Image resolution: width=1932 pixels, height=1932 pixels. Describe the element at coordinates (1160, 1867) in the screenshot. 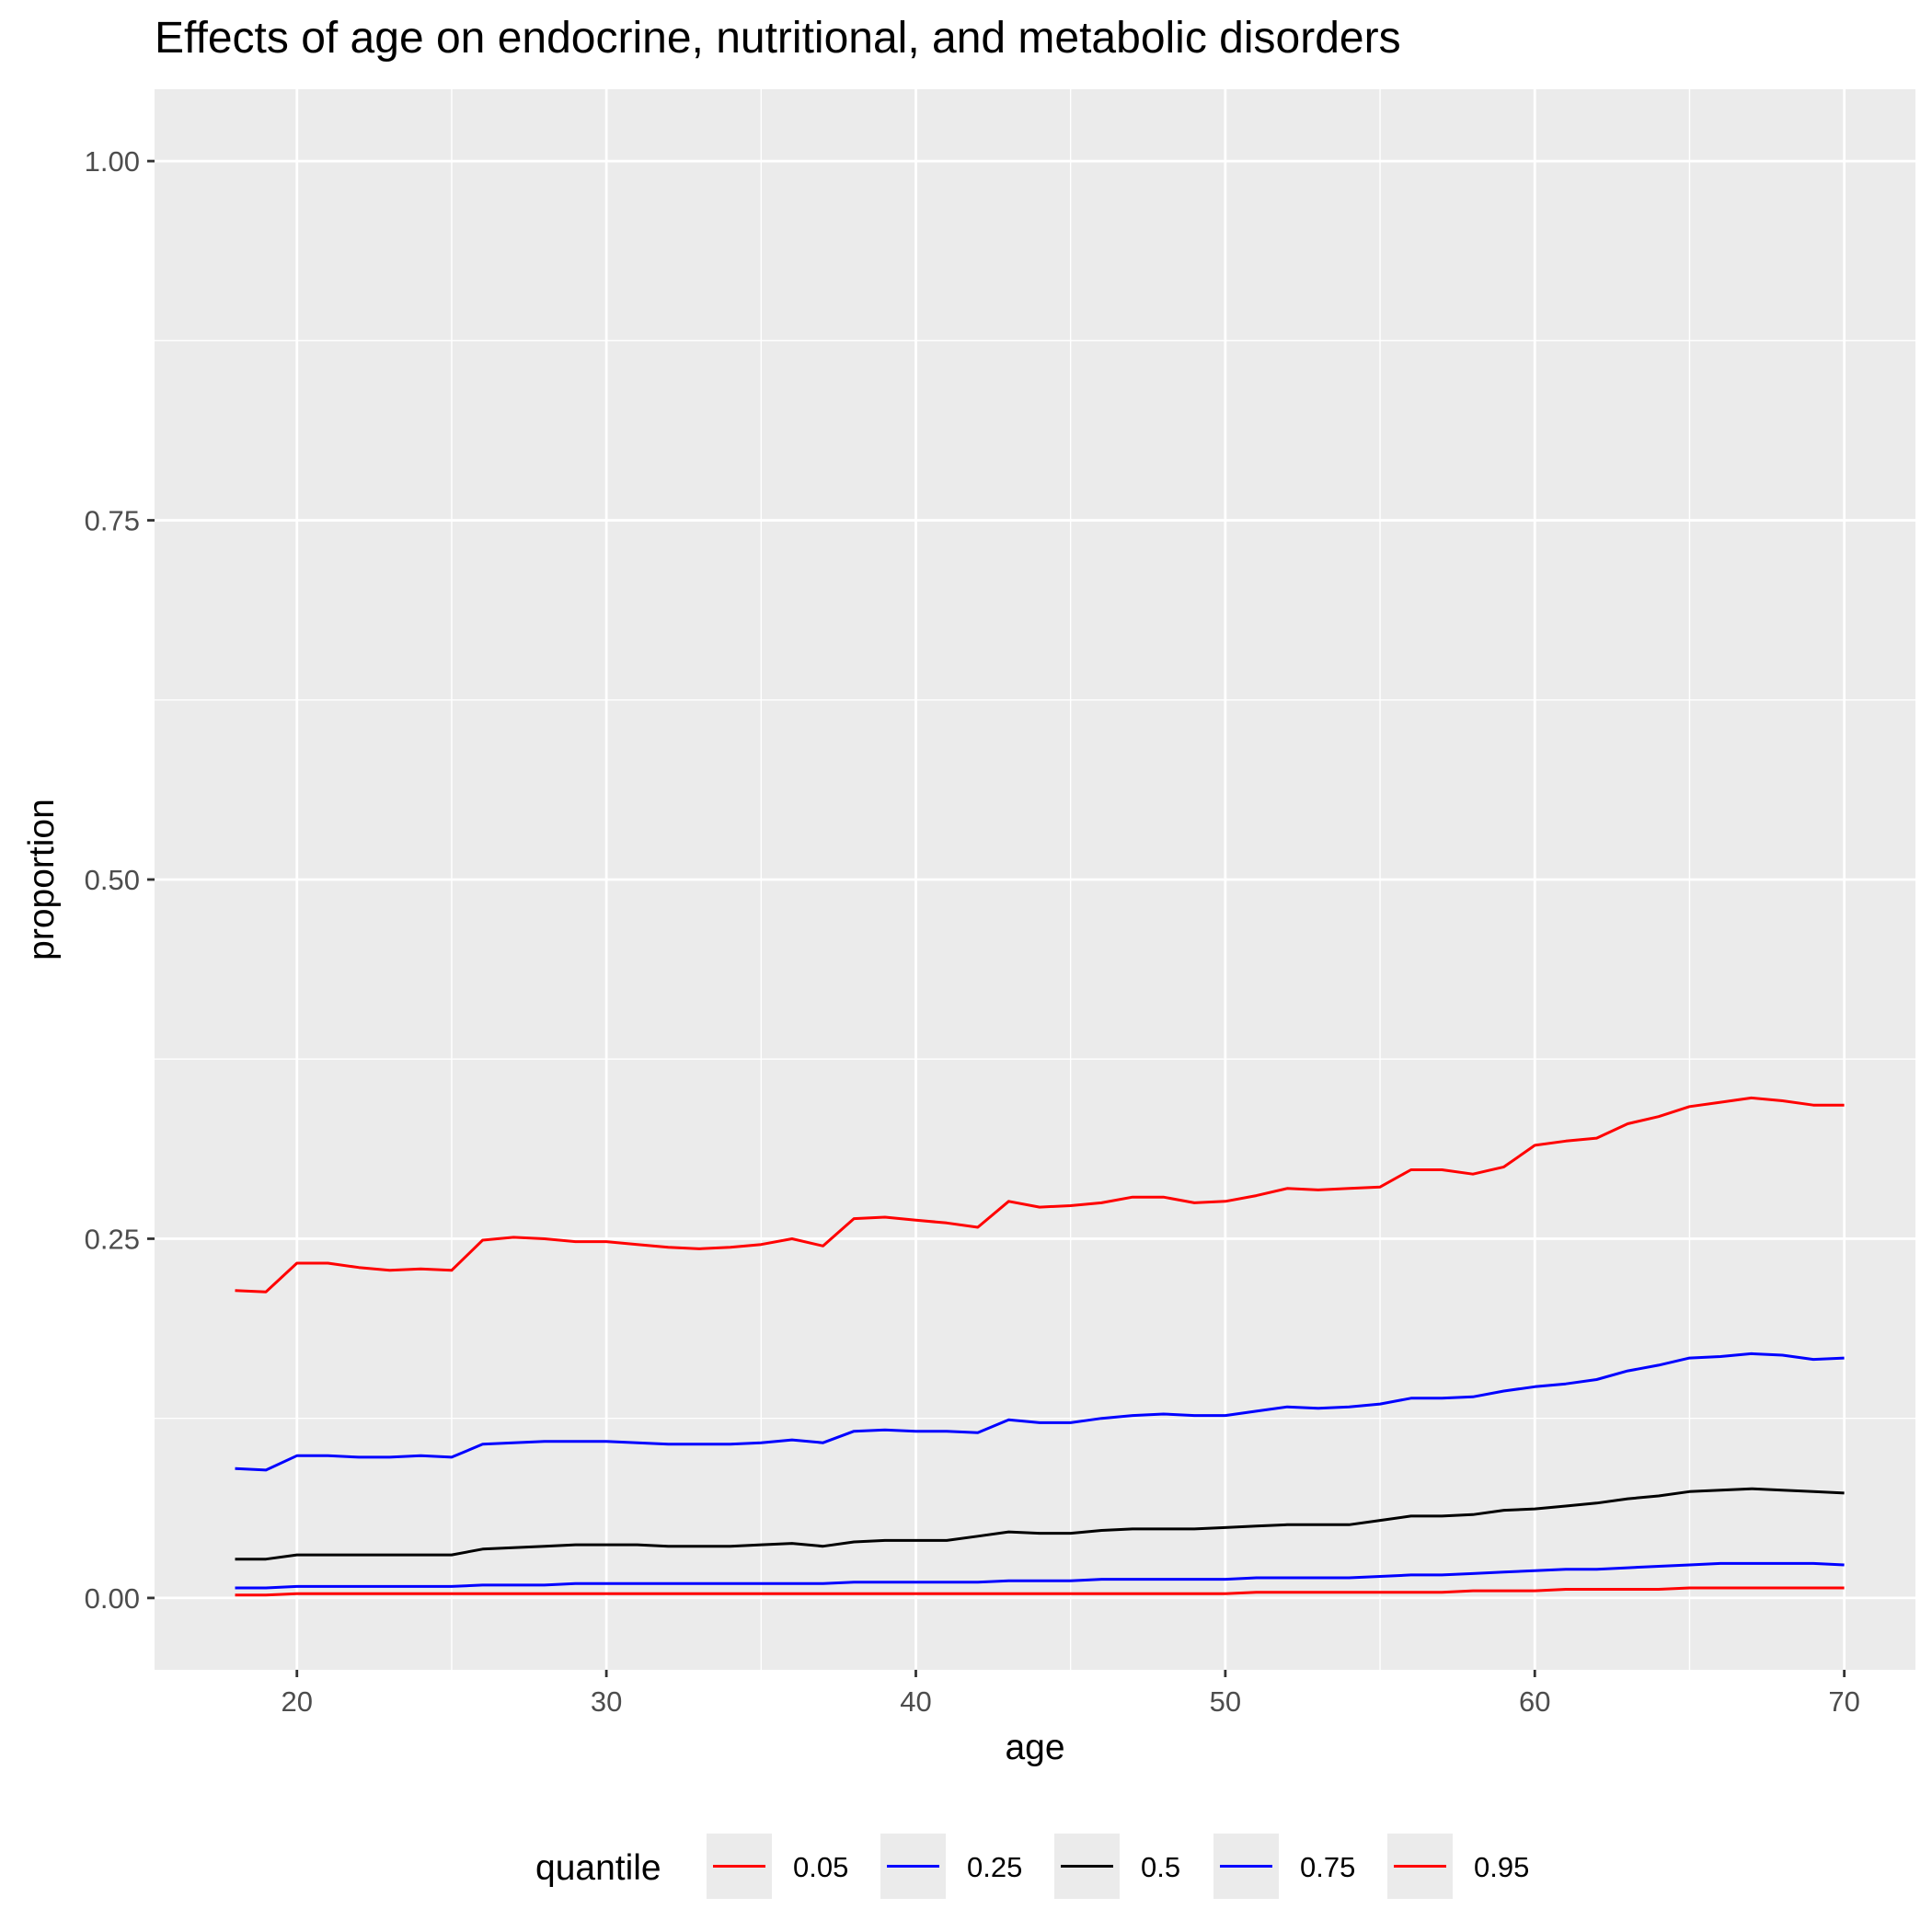

I see `legend-label-0-5: 0.5` at that location.